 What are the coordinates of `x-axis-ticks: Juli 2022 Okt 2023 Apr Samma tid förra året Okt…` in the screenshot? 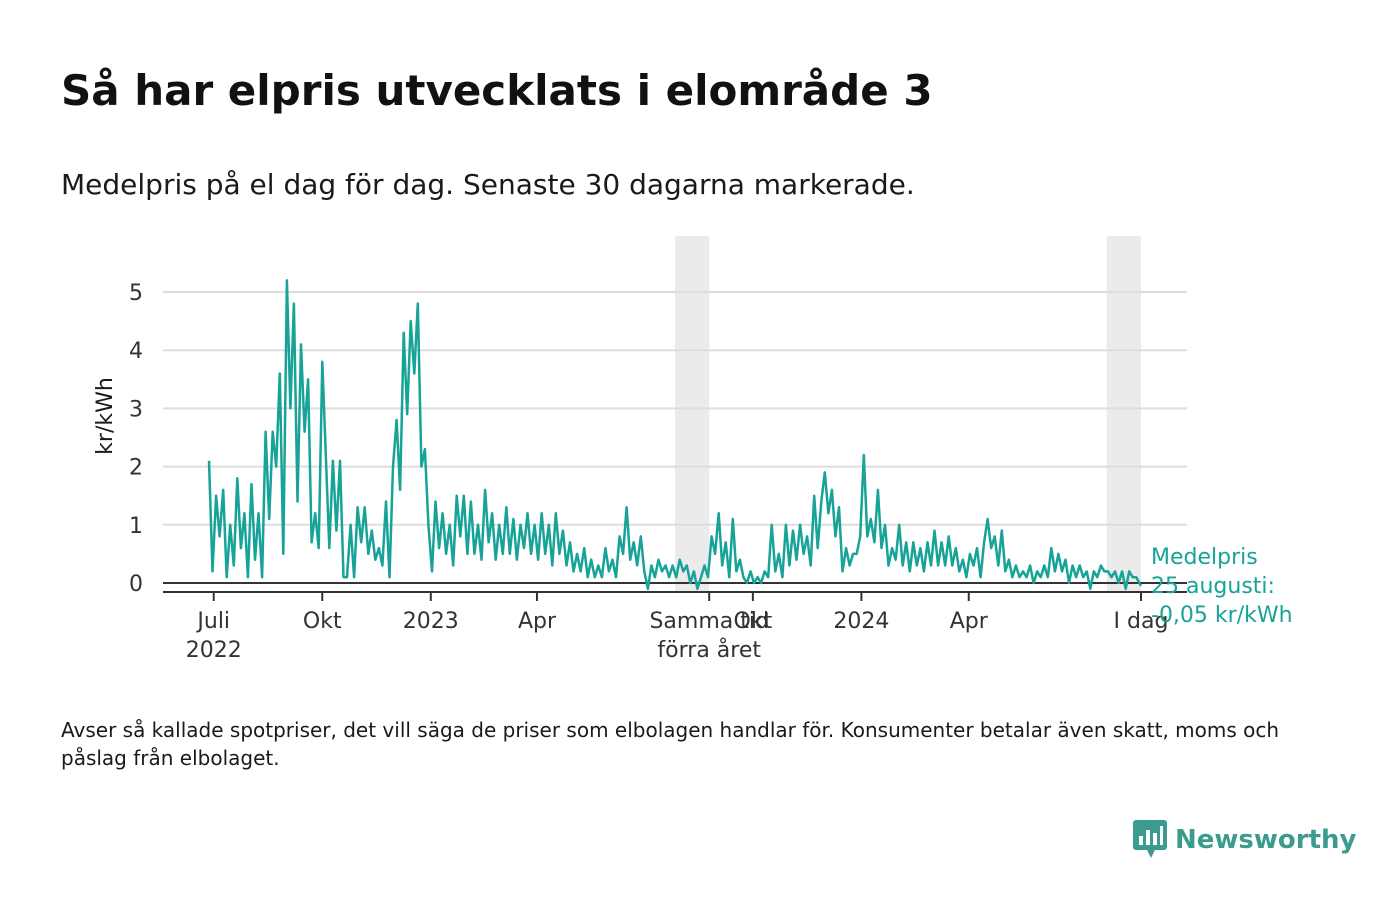 It's located at (677, 627).